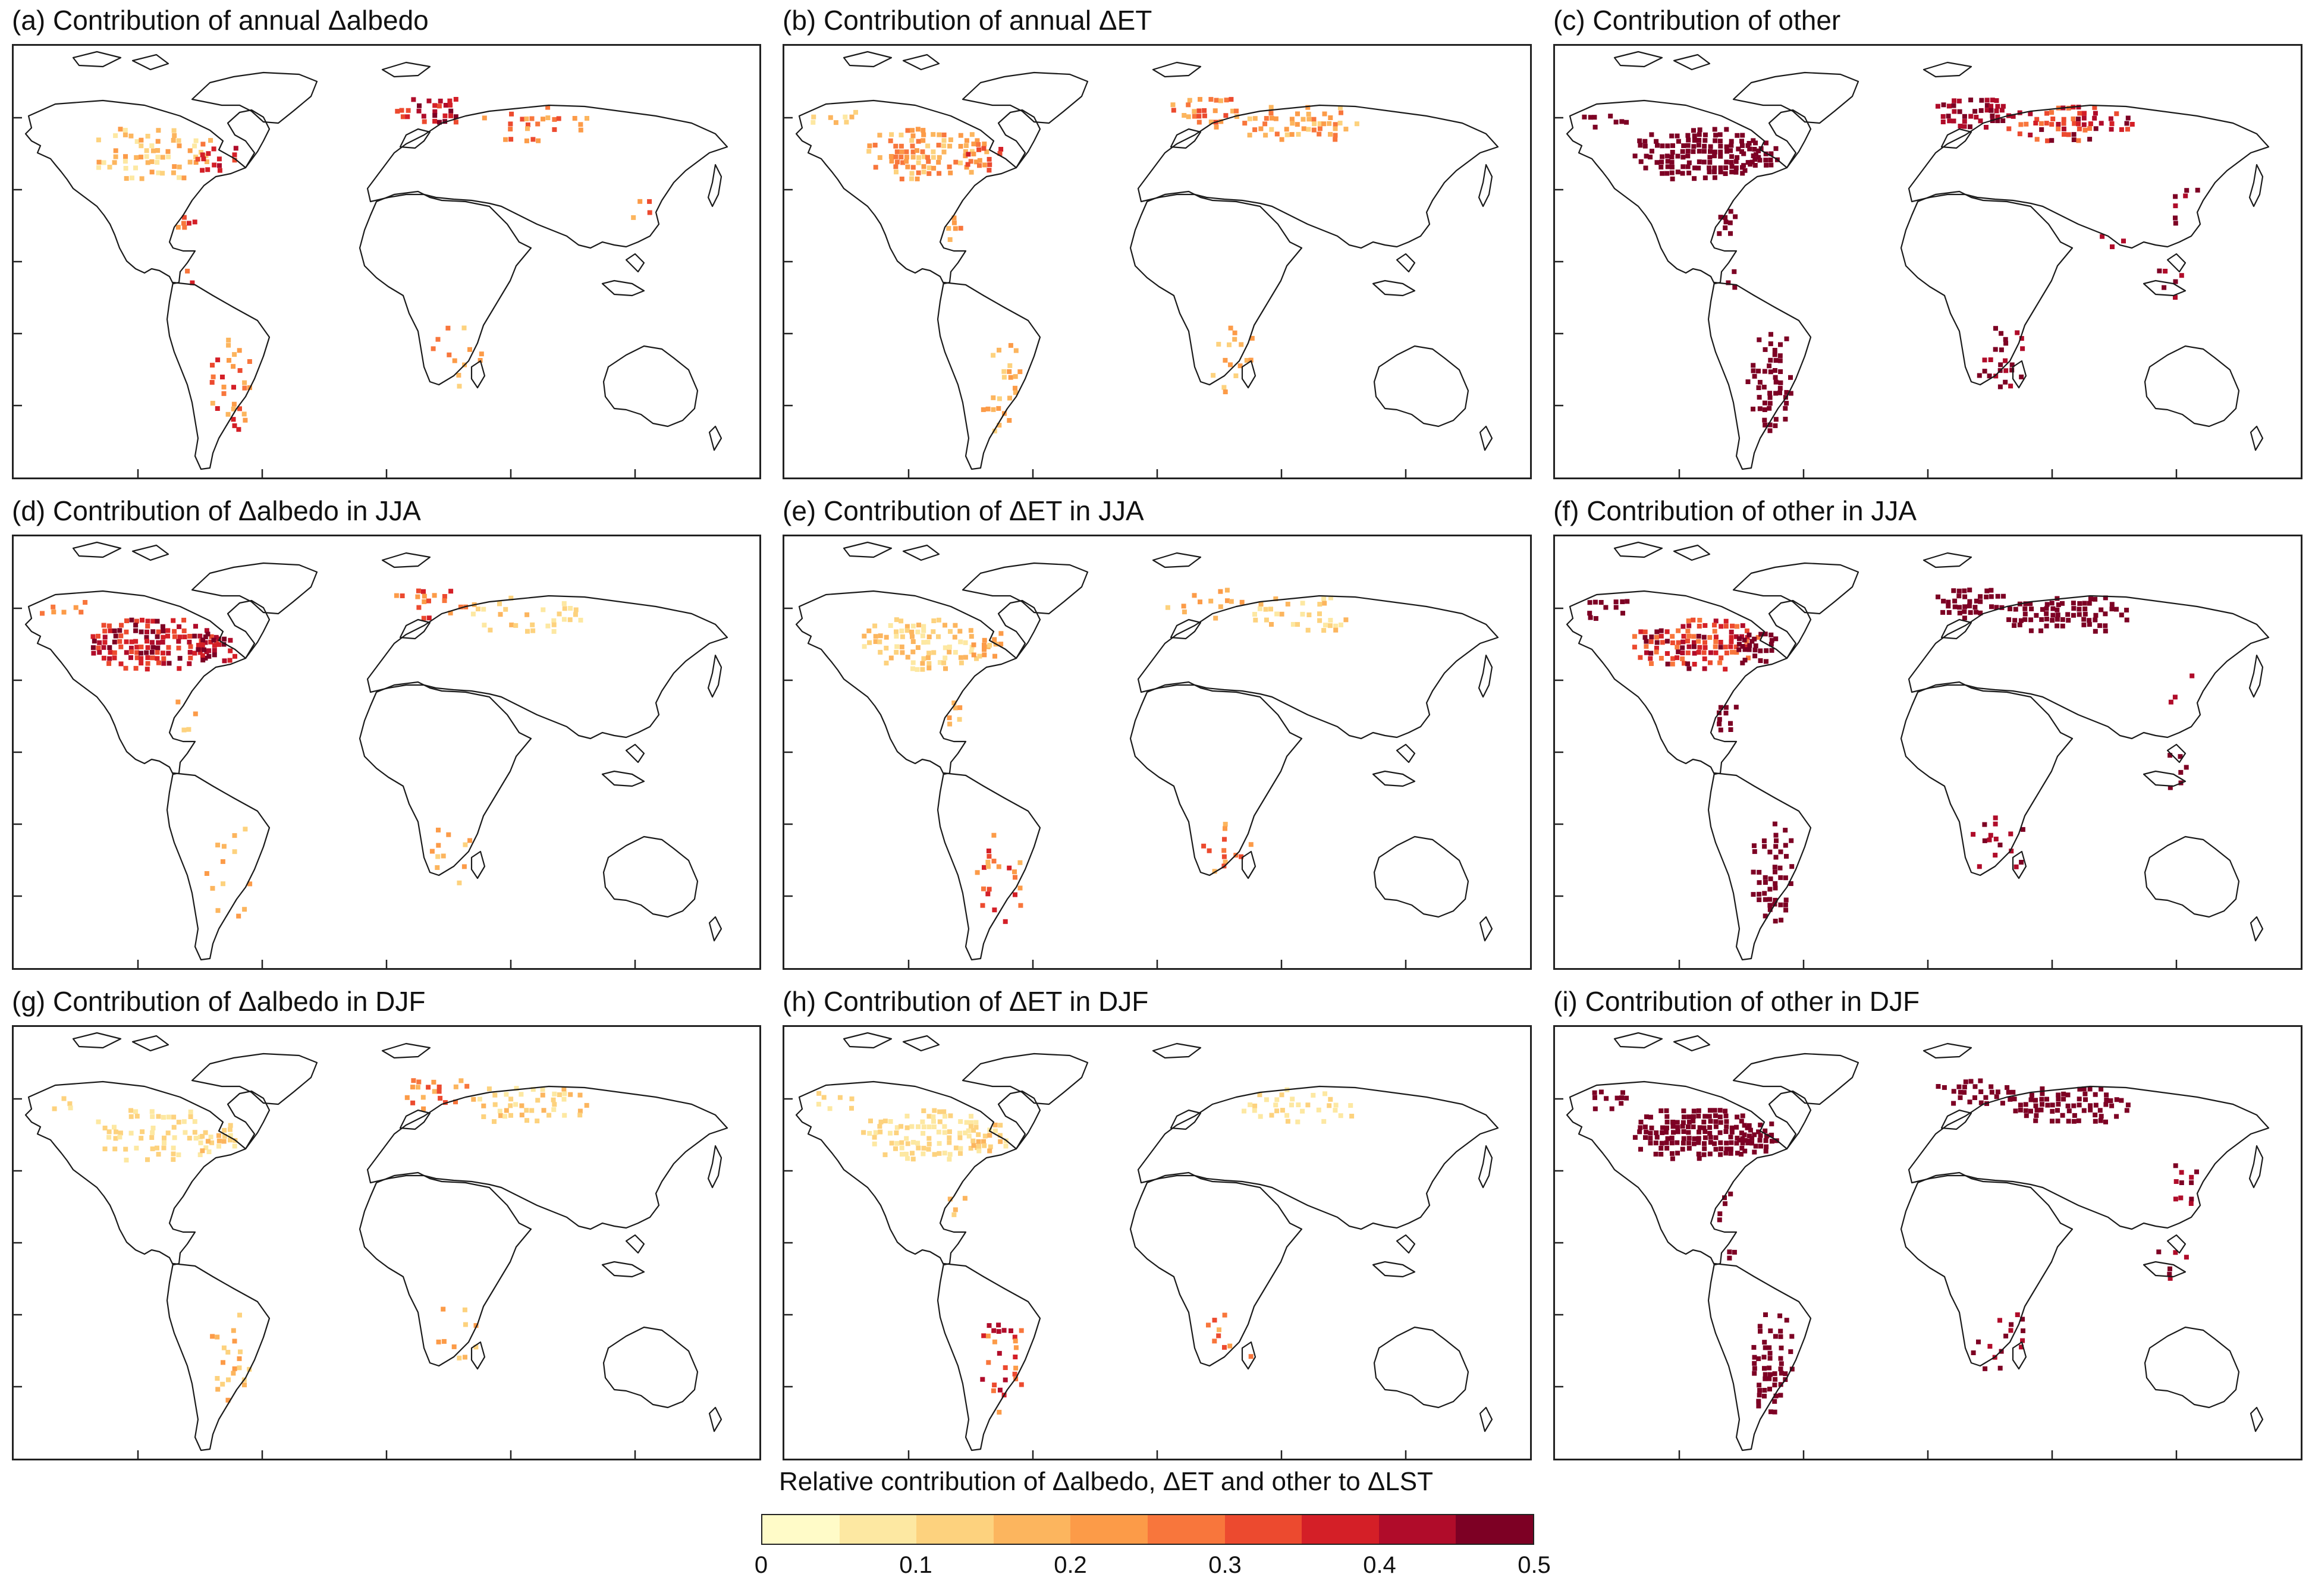  Describe the element at coordinates (1927, 1228) in the screenshot. I see `map-panel-i: (i) Contribution of other in DJF` at that location.